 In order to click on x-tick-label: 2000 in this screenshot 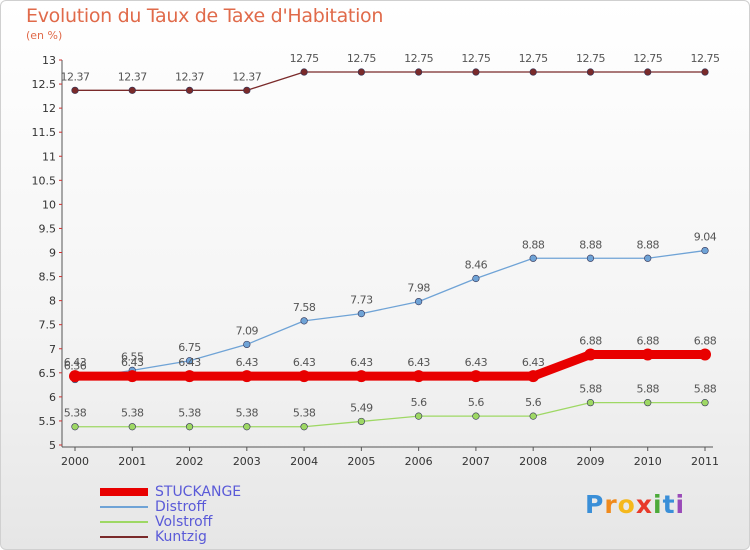, I will do `click(75, 461)`.